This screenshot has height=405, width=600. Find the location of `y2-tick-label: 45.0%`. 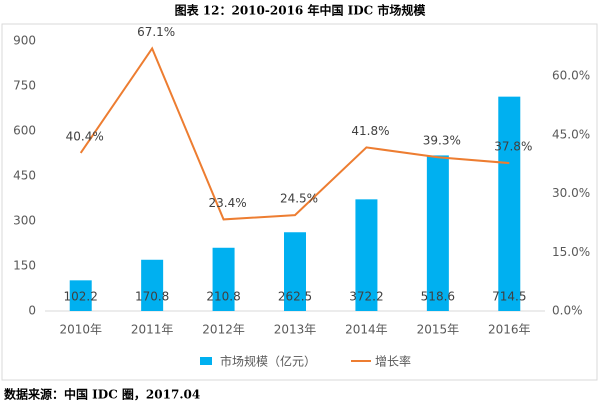

y2-tick-label: 45.0% is located at coordinates (571, 134).